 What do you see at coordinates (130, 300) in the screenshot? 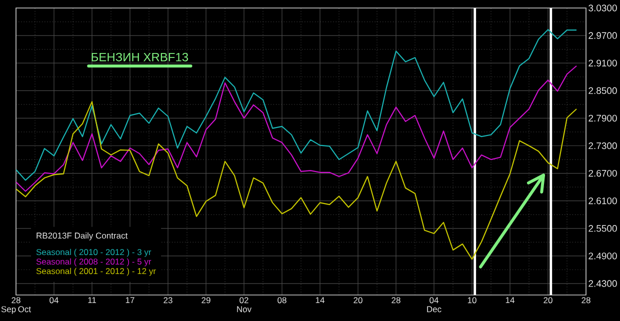
I see `x-tick-label: 17` at bounding box center [130, 300].